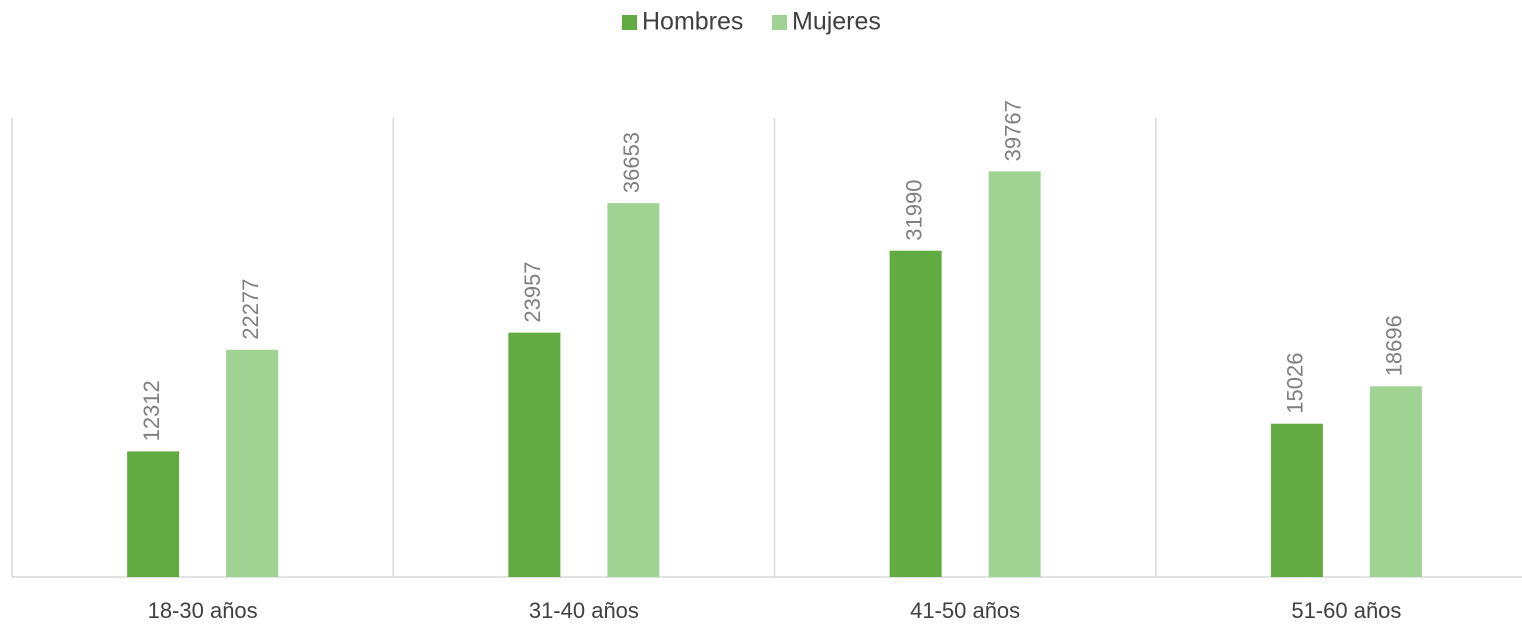 This screenshot has width=1522, height=627. Describe the element at coordinates (203, 610) in the screenshot. I see `x-tick-label: 18-30 años` at that location.